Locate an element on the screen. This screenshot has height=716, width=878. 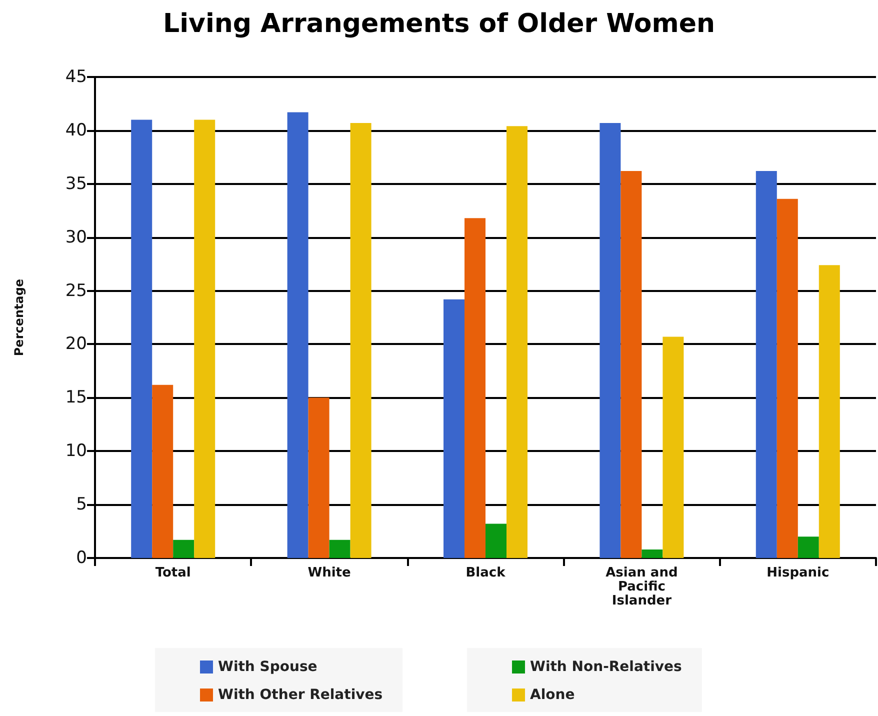
y-tick-label: 15 is located at coordinates (76, 398).